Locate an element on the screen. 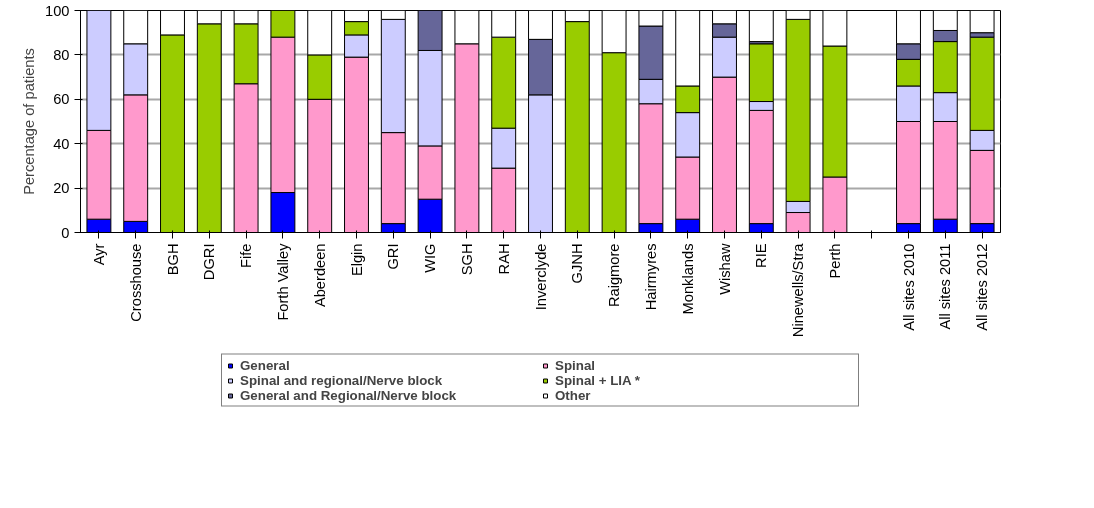  legend-label: Spinal is located at coordinates (575, 365).